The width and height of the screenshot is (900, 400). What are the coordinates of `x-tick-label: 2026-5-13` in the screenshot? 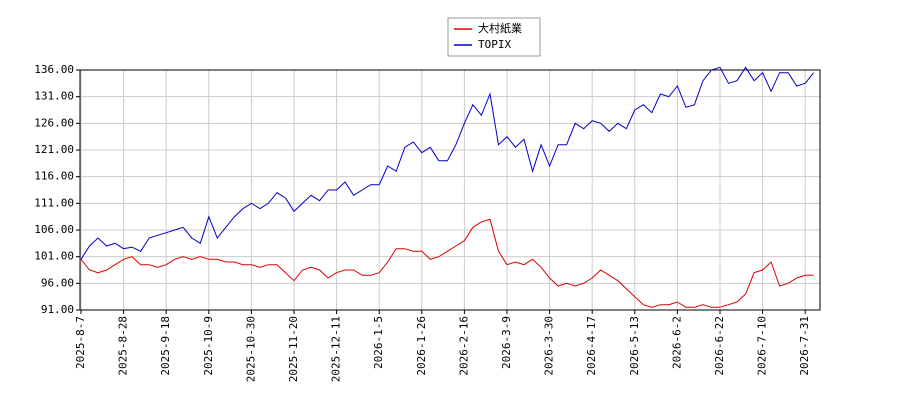 It's located at (634, 346).